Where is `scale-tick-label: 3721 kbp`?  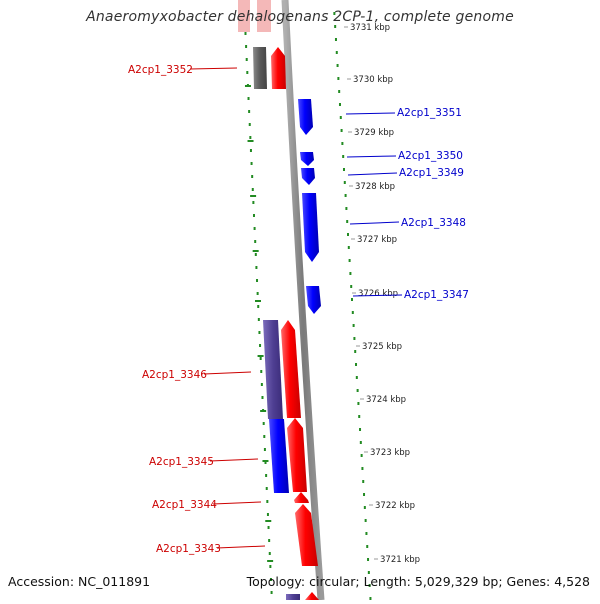 scale-tick-label: 3721 kbp is located at coordinates (400, 560).